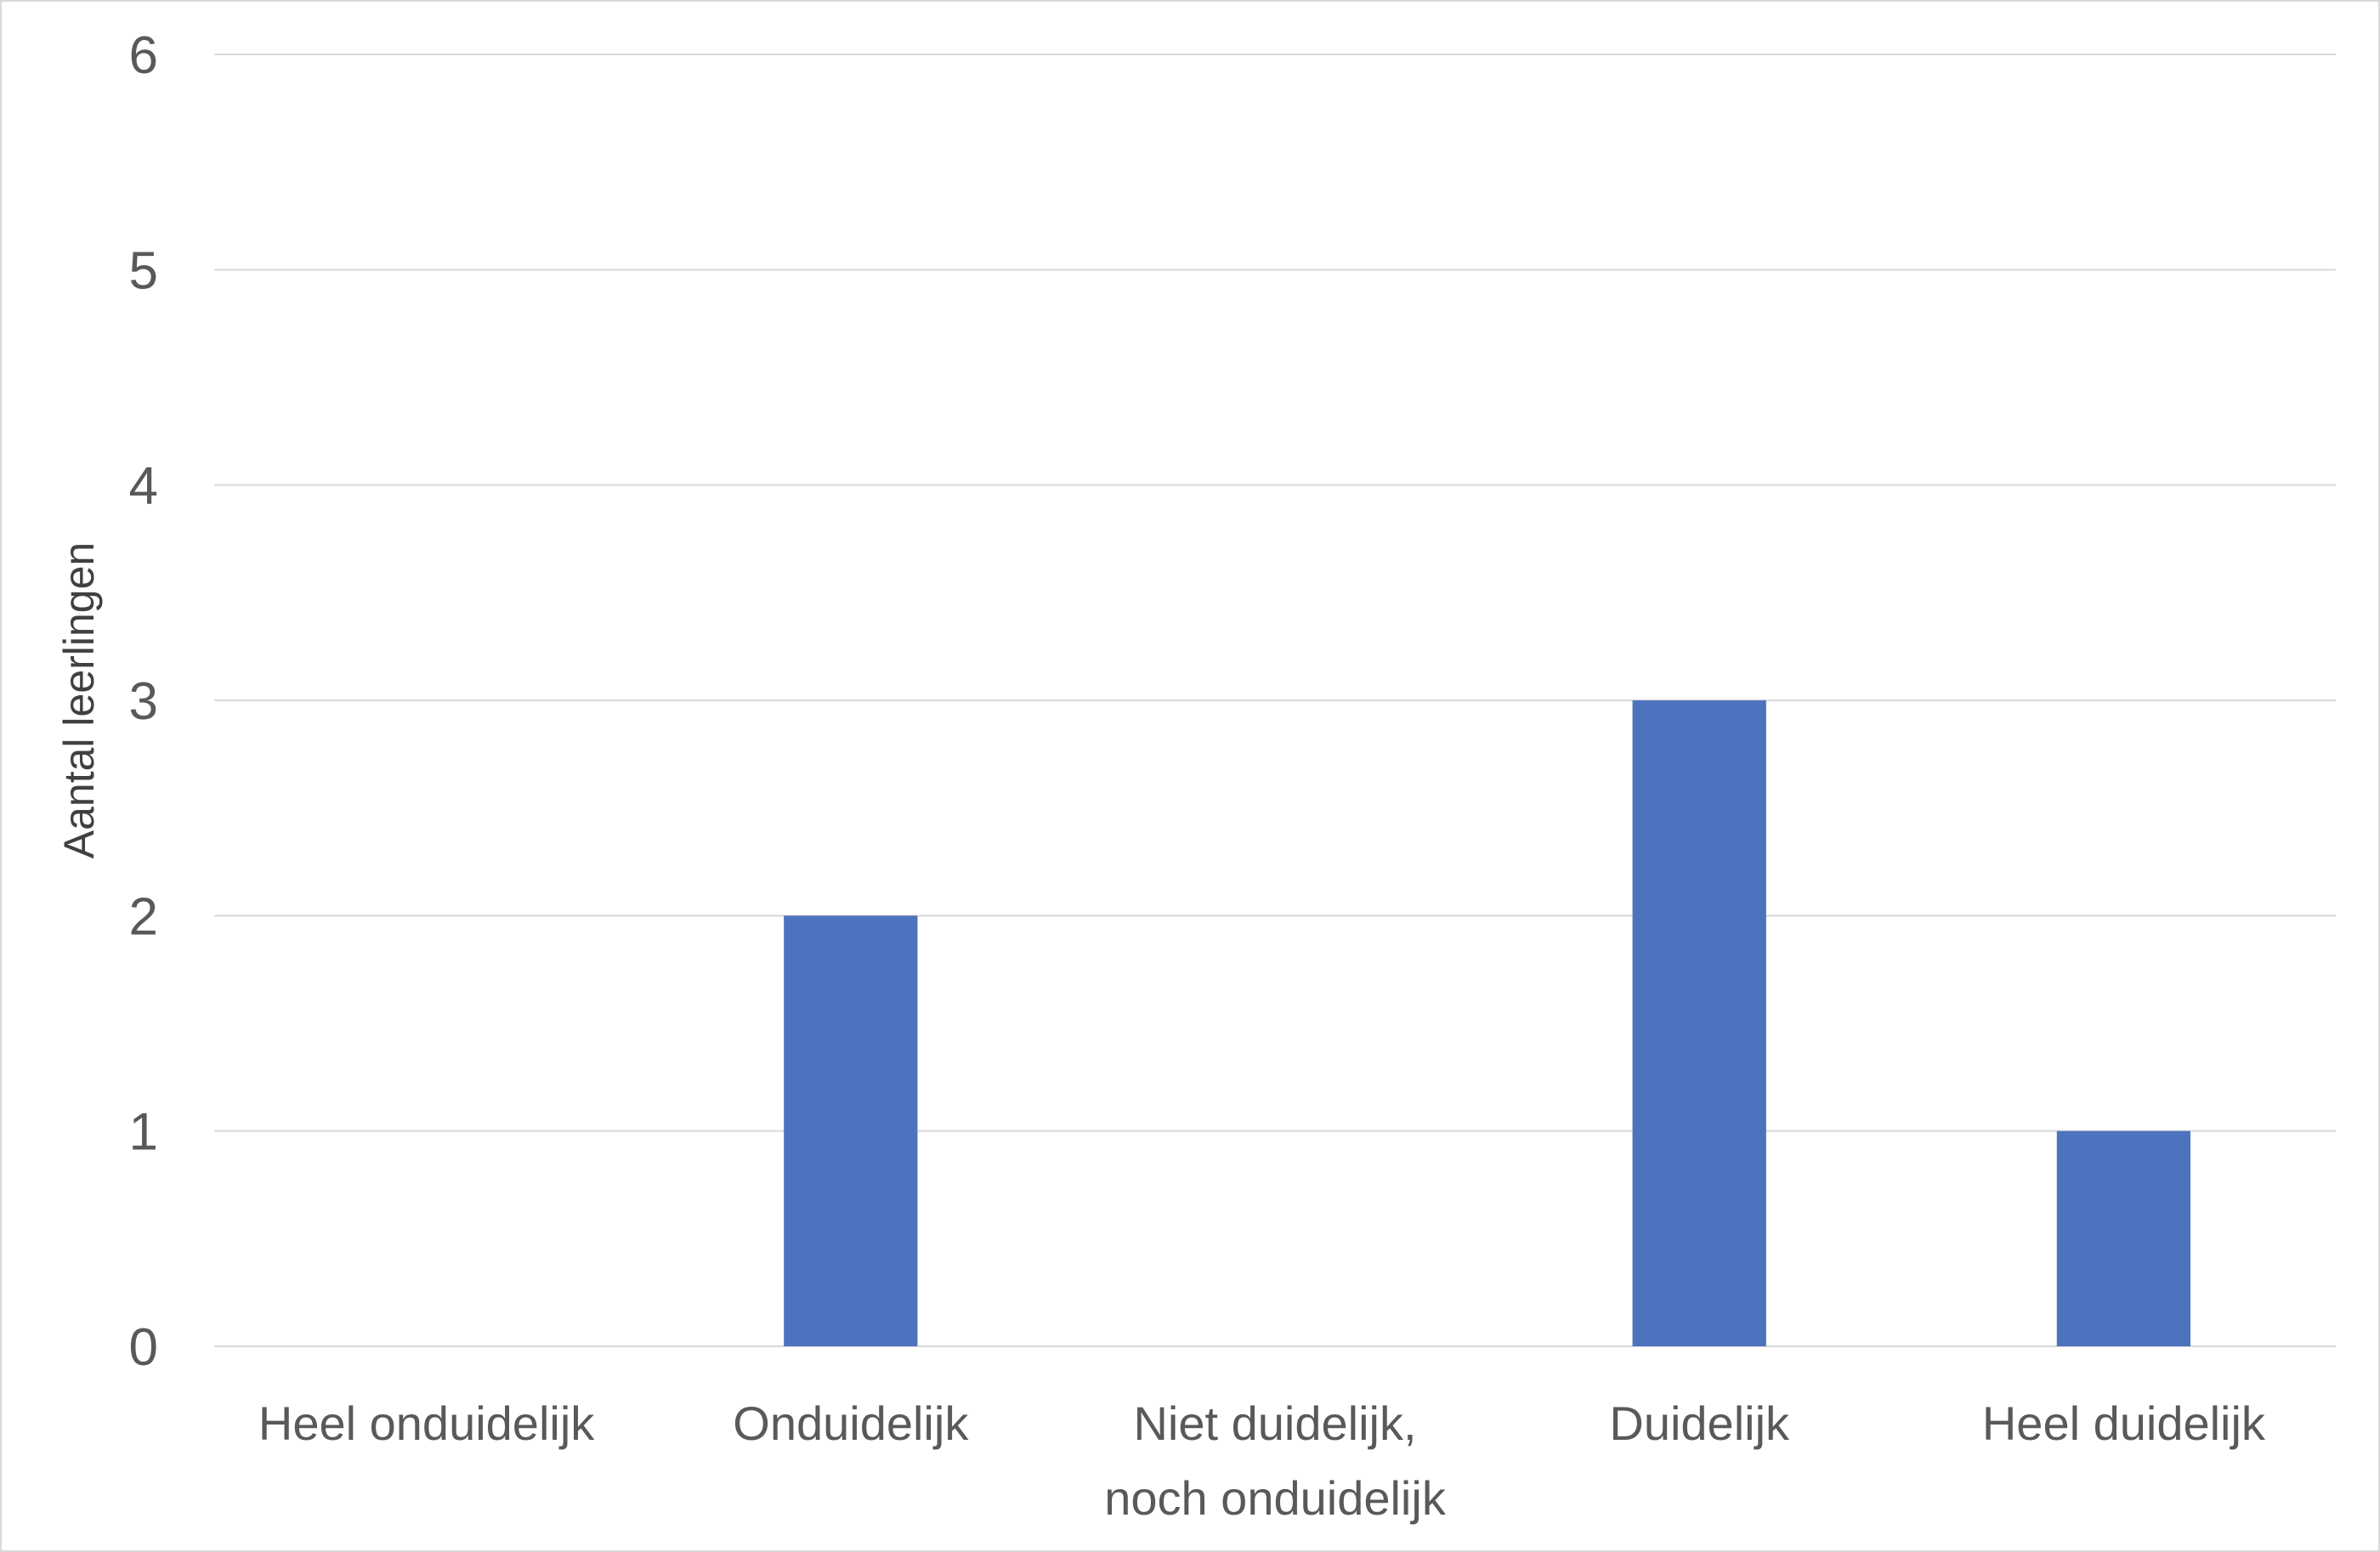 The image size is (2380, 1552). I want to click on x-category-label: Duidelijk, so click(1699, 1423).